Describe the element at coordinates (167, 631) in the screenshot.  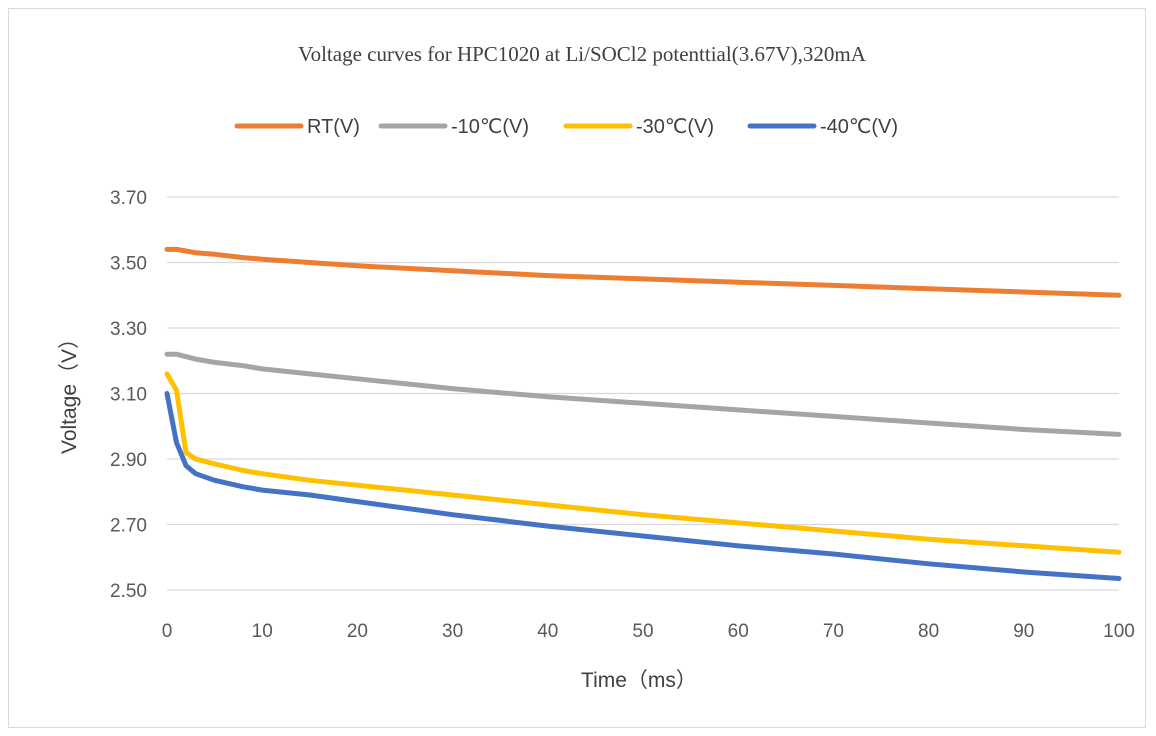
I see `x-tick-label: 0` at that location.